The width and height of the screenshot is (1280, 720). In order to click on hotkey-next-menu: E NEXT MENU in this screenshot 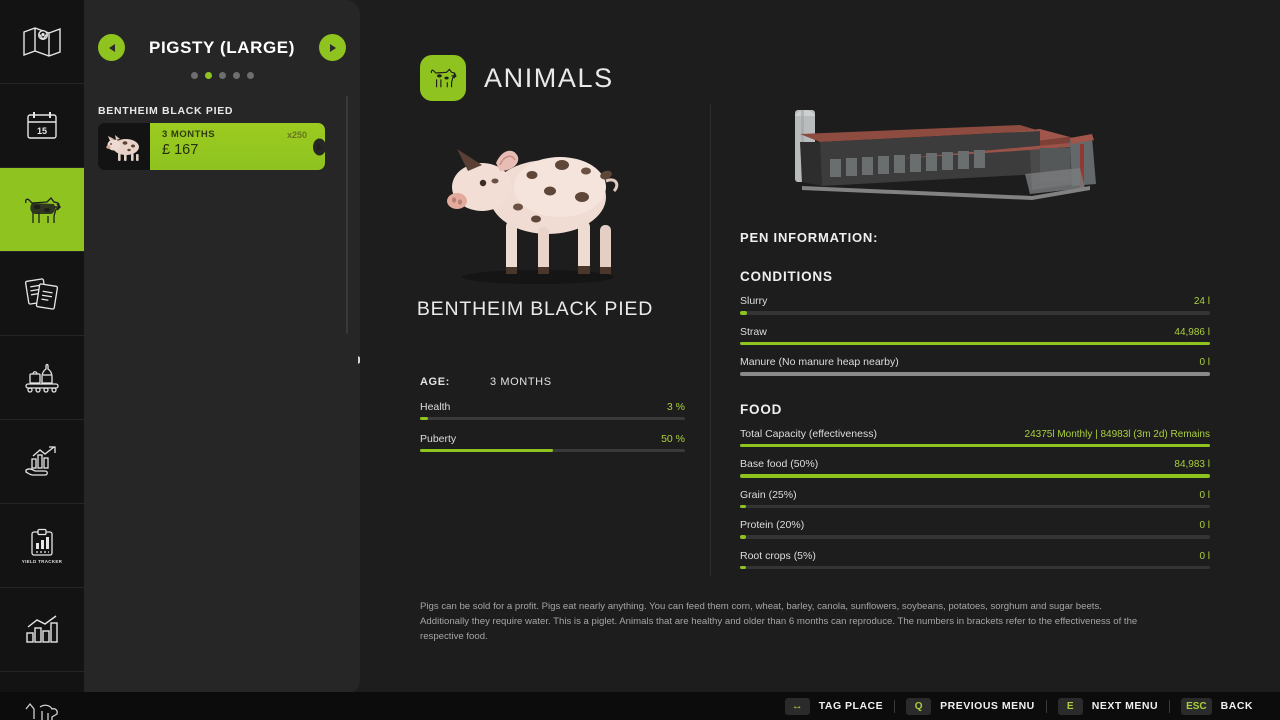, I will do `click(1108, 706)`.